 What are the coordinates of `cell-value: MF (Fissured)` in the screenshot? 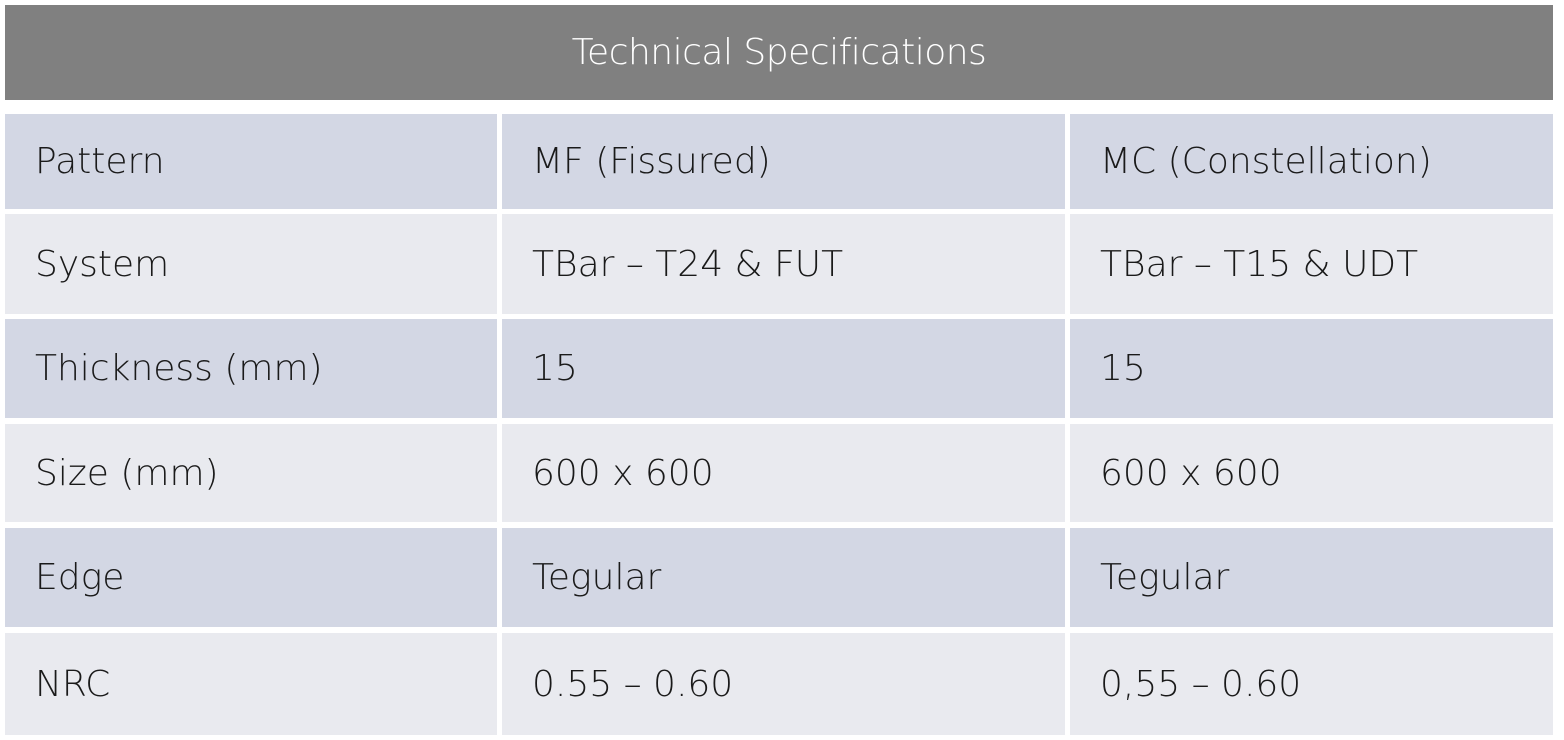 It's located at (783, 161).